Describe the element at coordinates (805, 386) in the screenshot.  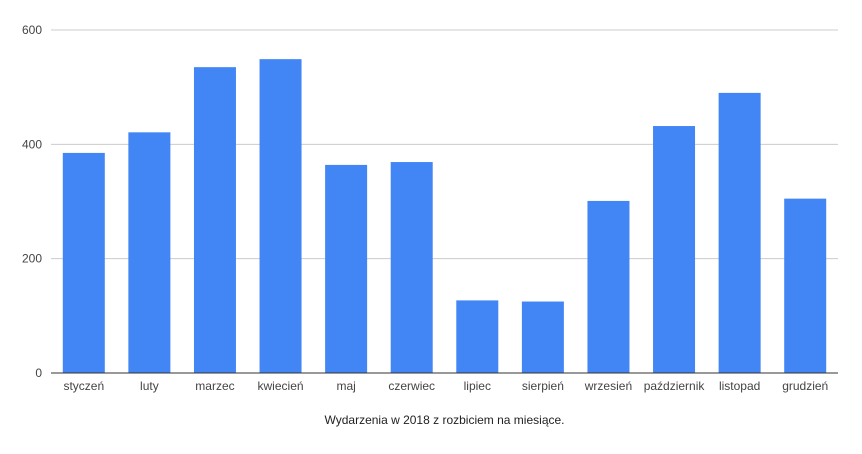
I see `x-tick-label: grudzień` at that location.